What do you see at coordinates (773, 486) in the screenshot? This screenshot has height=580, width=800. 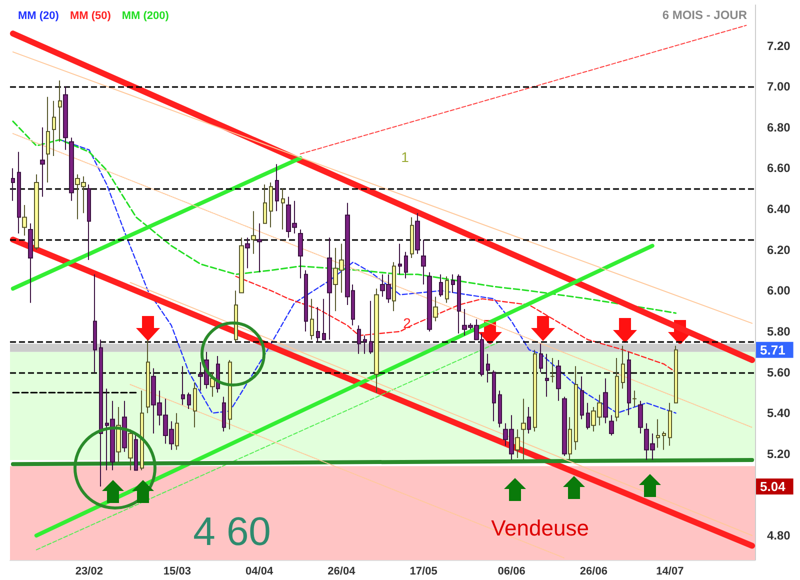 I see `annotation: 5.04` at bounding box center [773, 486].